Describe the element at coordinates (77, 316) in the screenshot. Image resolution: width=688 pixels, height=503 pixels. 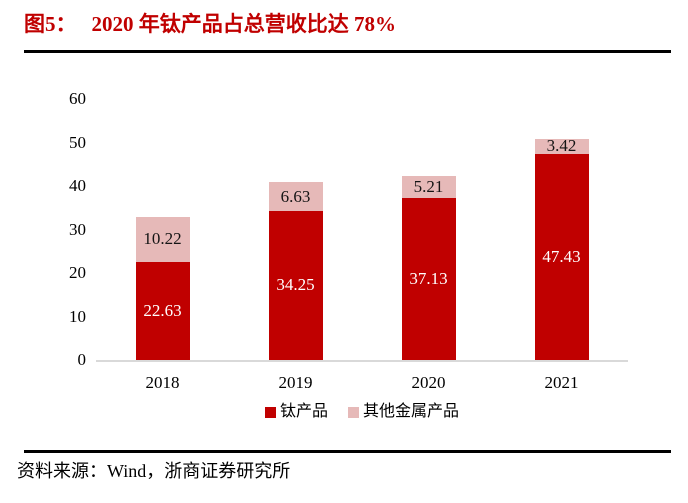
I see `y-axis-tick-label: 10` at that location.